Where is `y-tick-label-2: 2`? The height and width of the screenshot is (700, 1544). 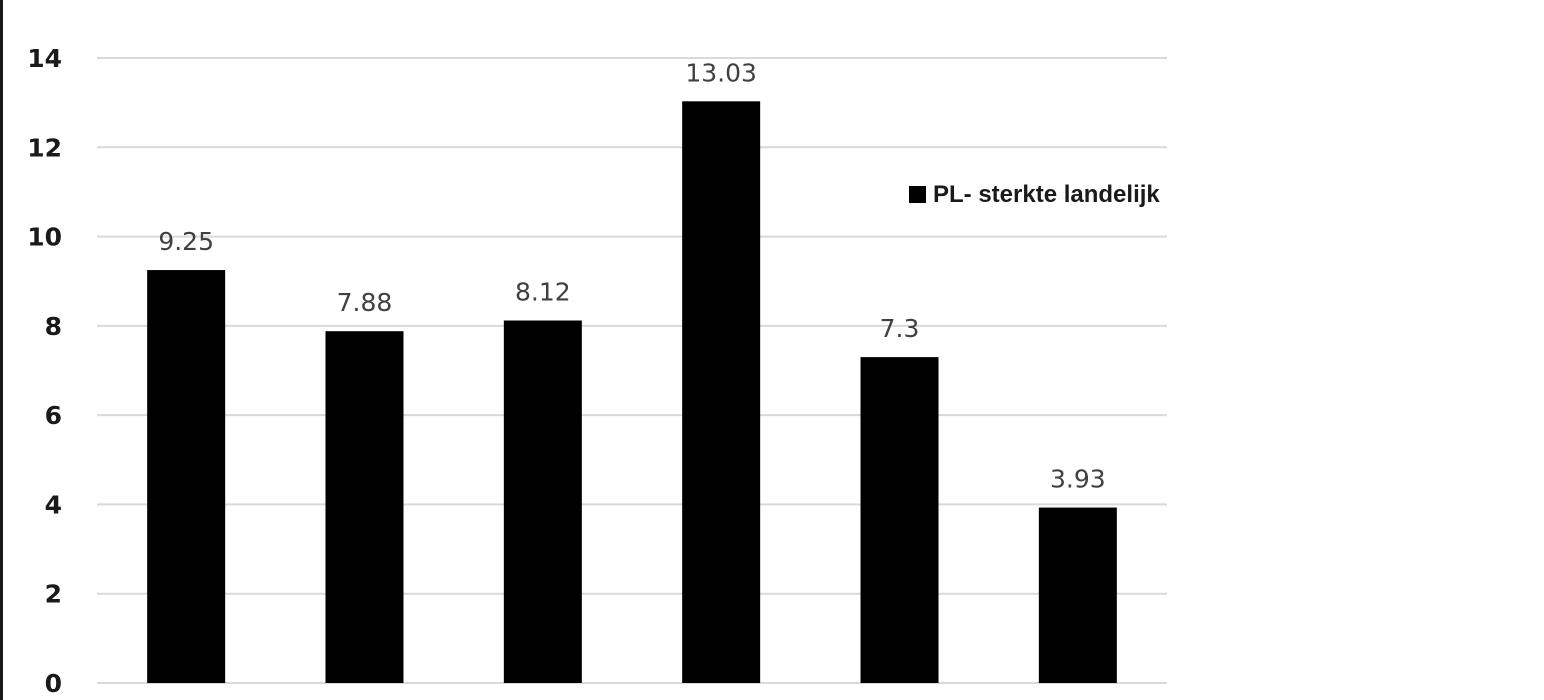
y-tick-label-2: 2 is located at coordinates (53, 594).